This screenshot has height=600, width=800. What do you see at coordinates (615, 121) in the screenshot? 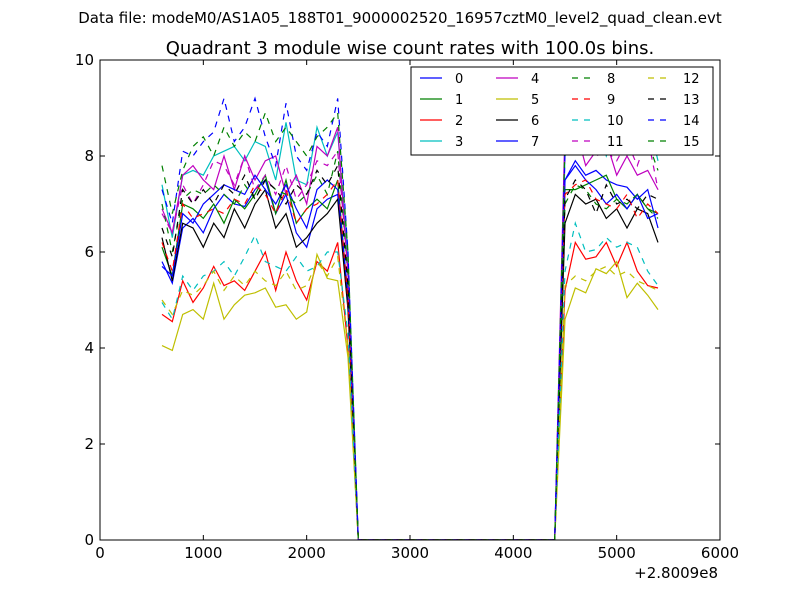
I see `legend-label-10: 10` at bounding box center [615, 121].